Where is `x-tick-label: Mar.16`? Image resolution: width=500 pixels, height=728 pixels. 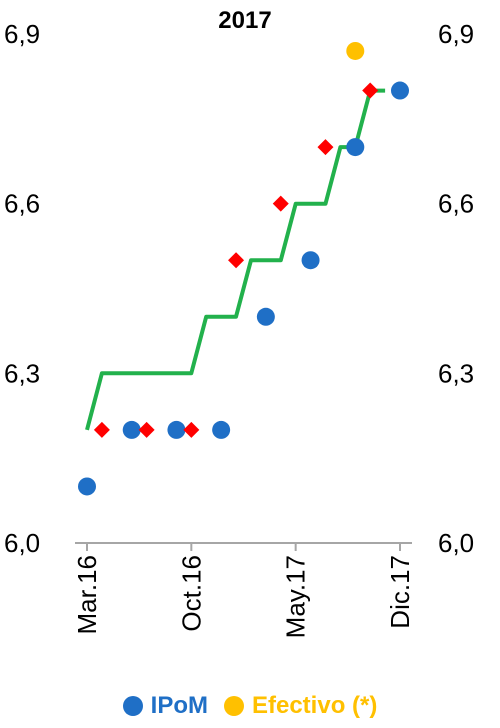
x-tick-label: Mar.16 is located at coordinates (87, 595).